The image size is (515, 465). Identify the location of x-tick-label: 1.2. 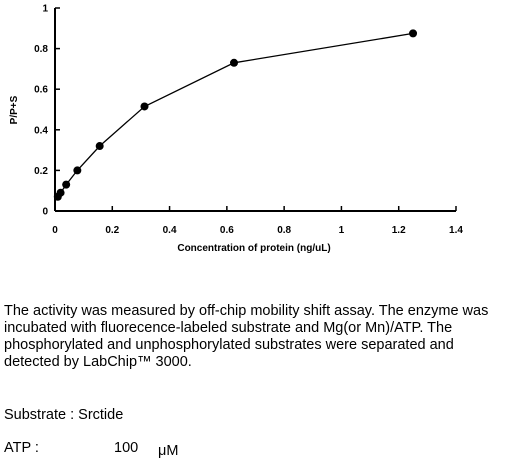
(399, 230).